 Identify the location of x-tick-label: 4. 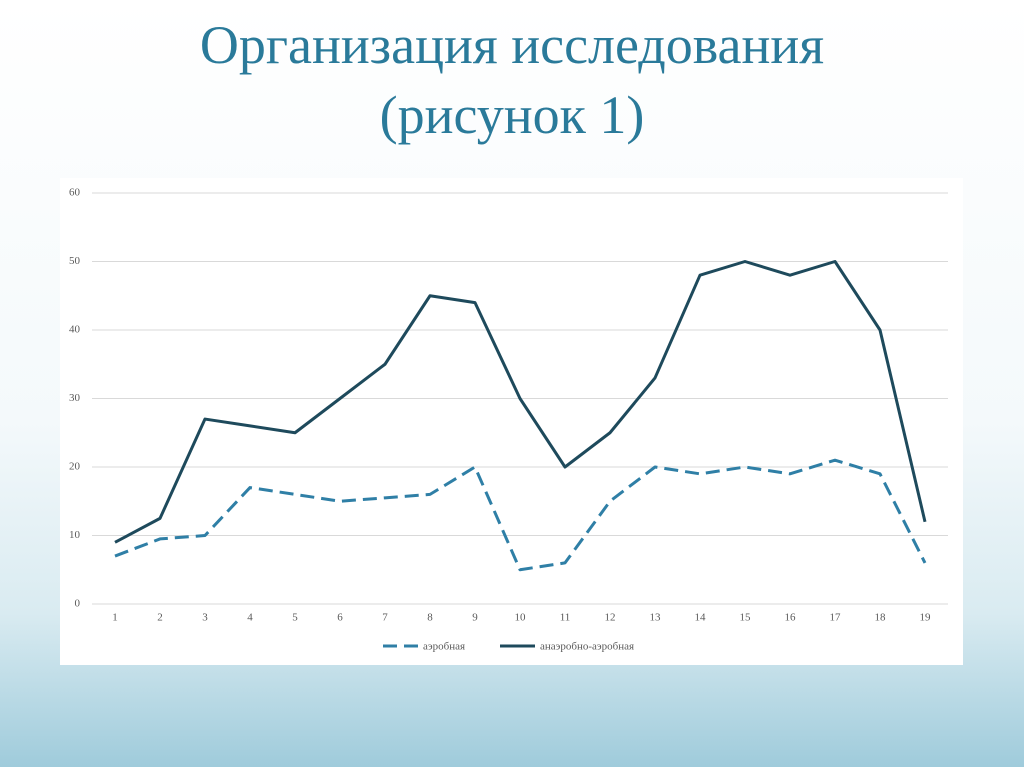
(250, 618).